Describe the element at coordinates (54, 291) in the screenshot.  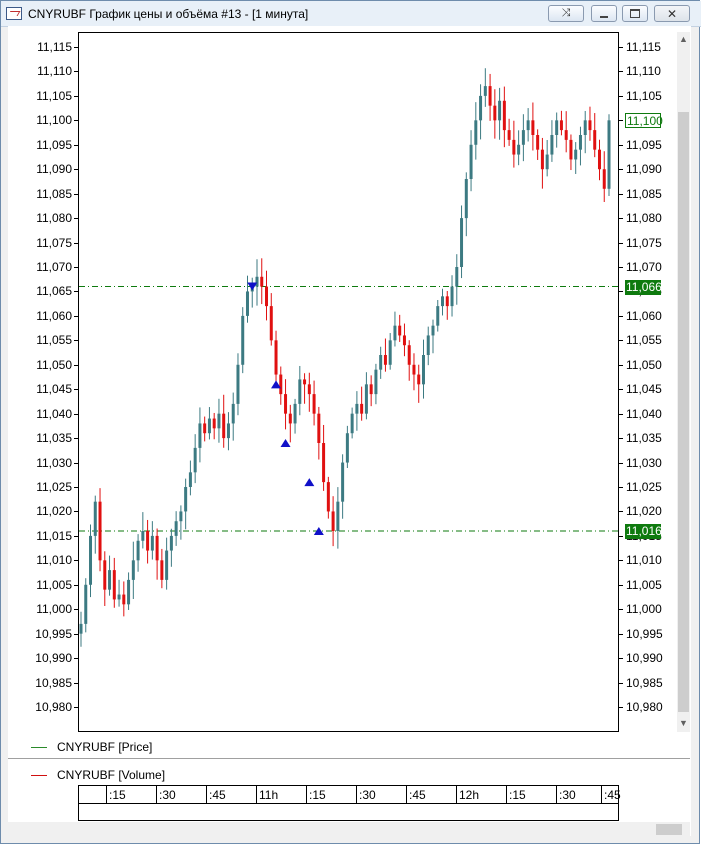
I see `y-axis-left-label: 11,065` at that location.